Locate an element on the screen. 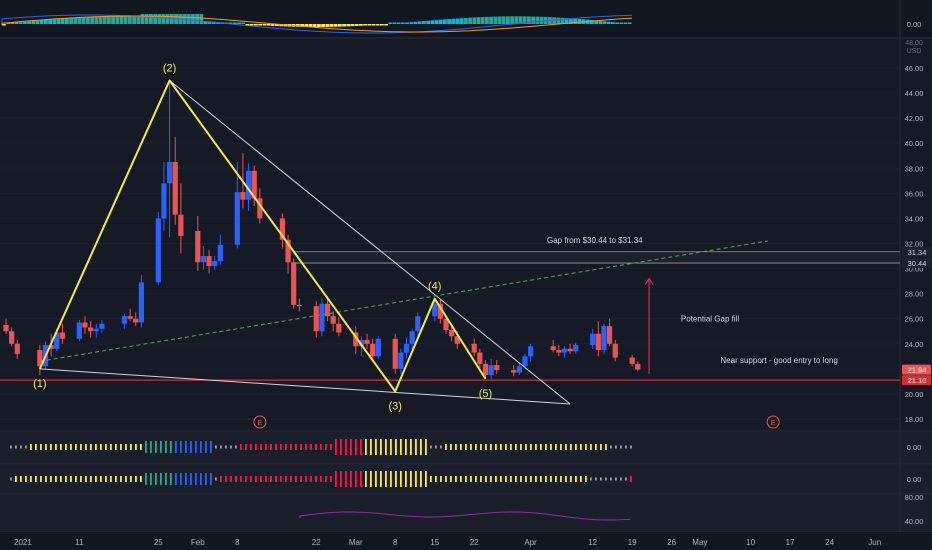 The image size is (932, 550). price-tick-label-3: 40.00 is located at coordinates (914, 143).